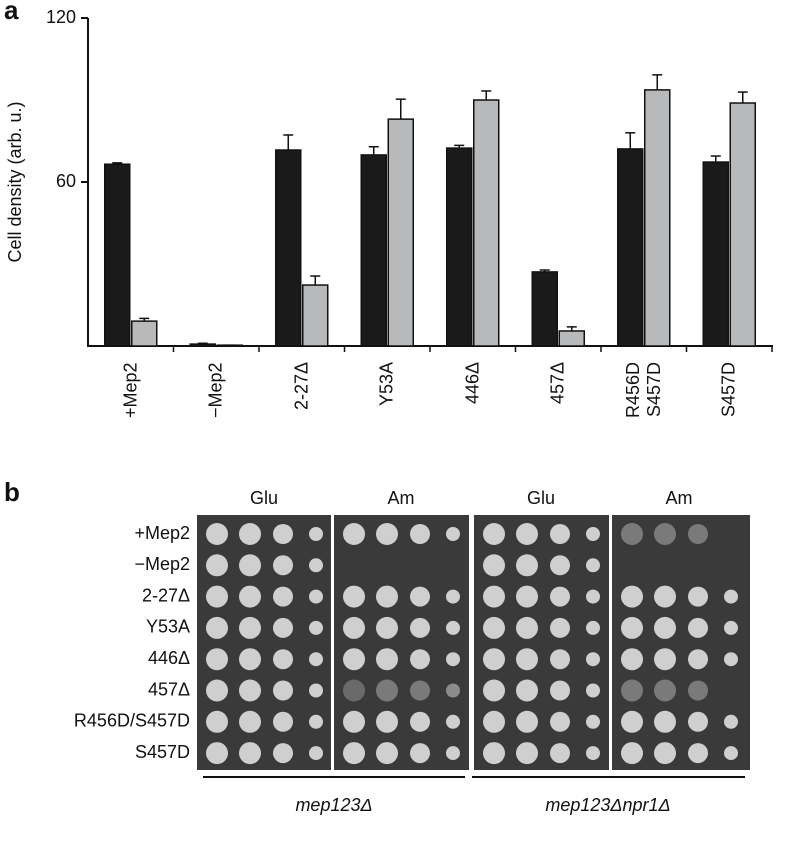 The image size is (786, 845). What do you see at coordinates (643, 390) in the screenshot?
I see `x-tick-label: R456D S457D` at bounding box center [643, 390].